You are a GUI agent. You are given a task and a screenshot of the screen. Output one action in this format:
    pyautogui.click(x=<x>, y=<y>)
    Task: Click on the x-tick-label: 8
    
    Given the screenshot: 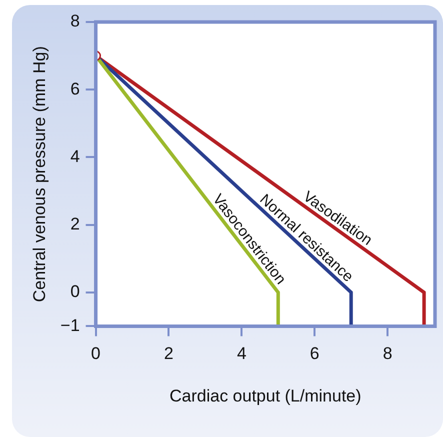 What is the action you would take?
    pyautogui.click(x=387, y=354)
    